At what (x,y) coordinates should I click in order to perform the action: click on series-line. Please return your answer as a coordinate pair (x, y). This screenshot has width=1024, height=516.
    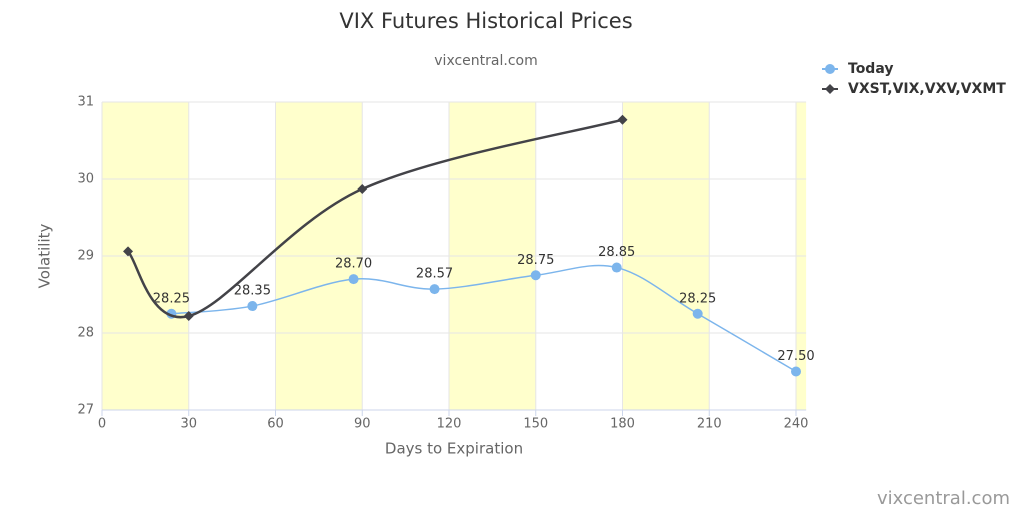
    Looking at the image, I should click on (484, 318).